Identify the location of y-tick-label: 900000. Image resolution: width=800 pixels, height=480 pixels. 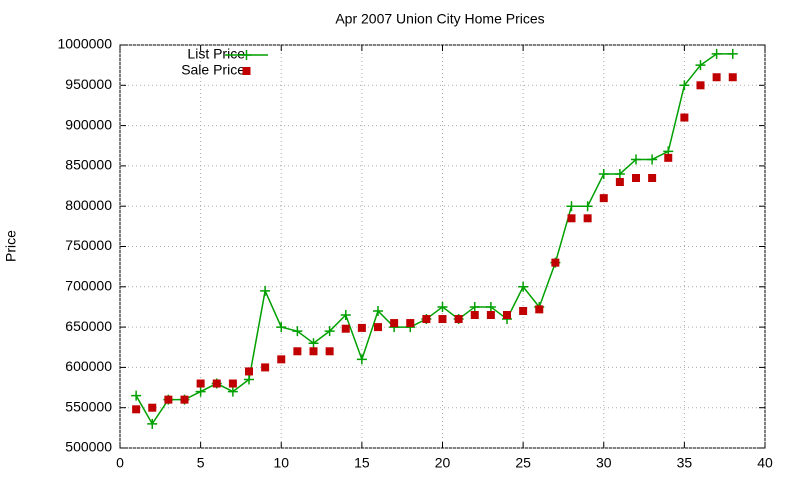
(88, 124).